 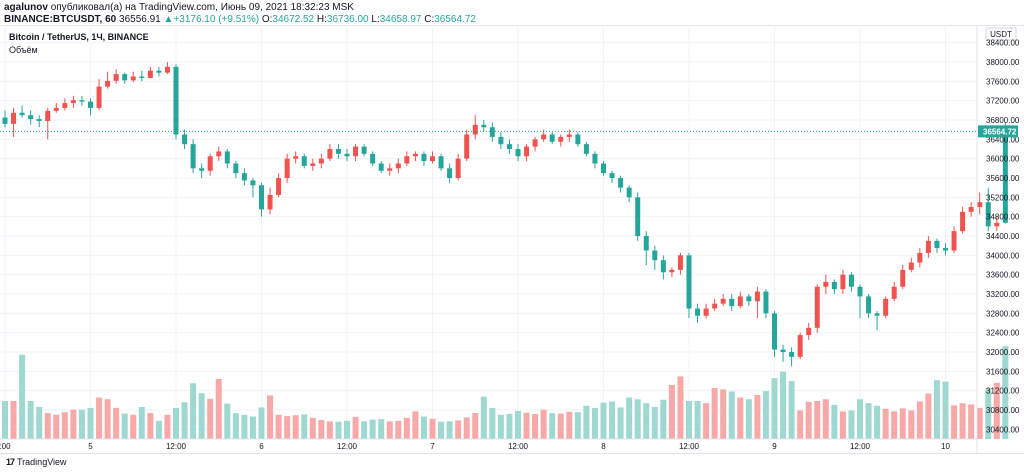 I want to click on low-value: 34658.97, so click(x=400, y=19).